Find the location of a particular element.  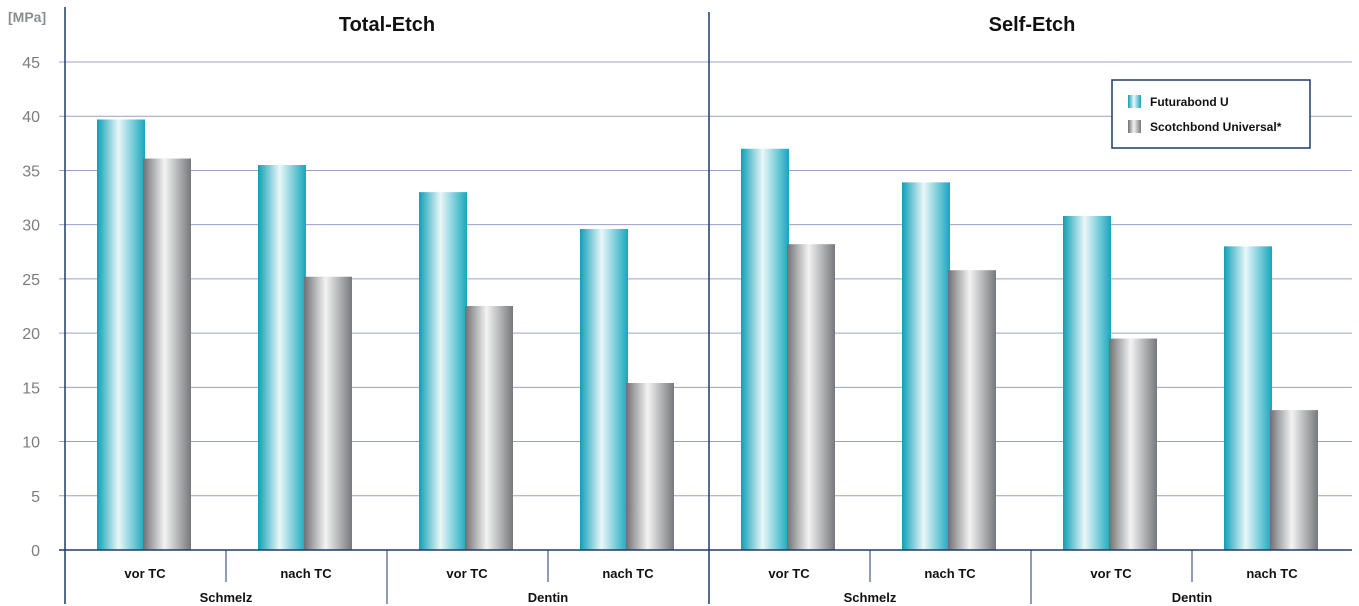

bar-2-4-series2 is located at coordinates (1294, 480).